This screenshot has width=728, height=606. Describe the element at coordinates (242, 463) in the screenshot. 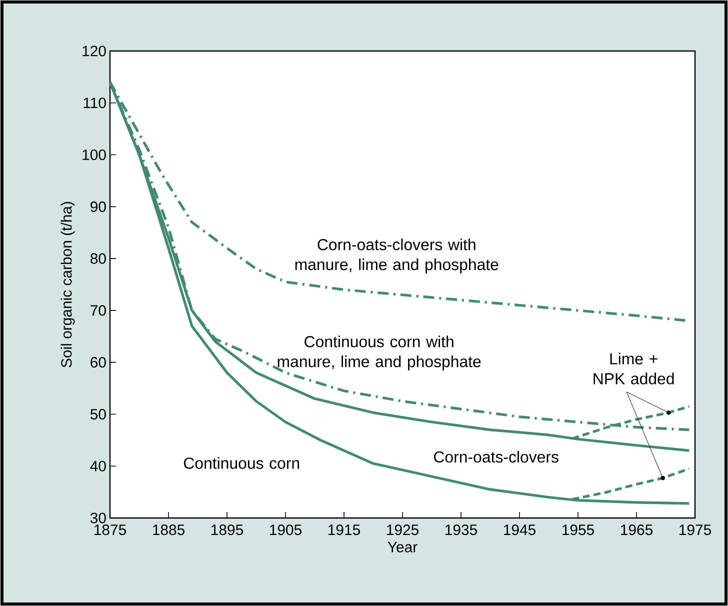

I see `series-label: Continuous corn` at that location.